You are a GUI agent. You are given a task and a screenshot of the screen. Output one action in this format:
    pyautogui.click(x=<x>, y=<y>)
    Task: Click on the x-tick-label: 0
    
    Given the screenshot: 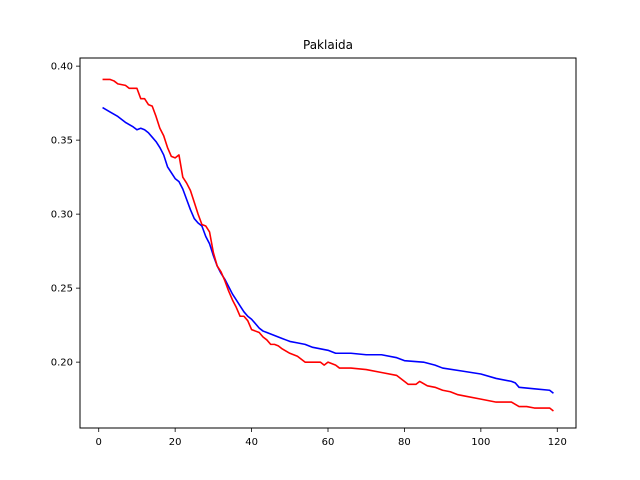 What is the action you would take?
    pyautogui.click(x=99, y=442)
    